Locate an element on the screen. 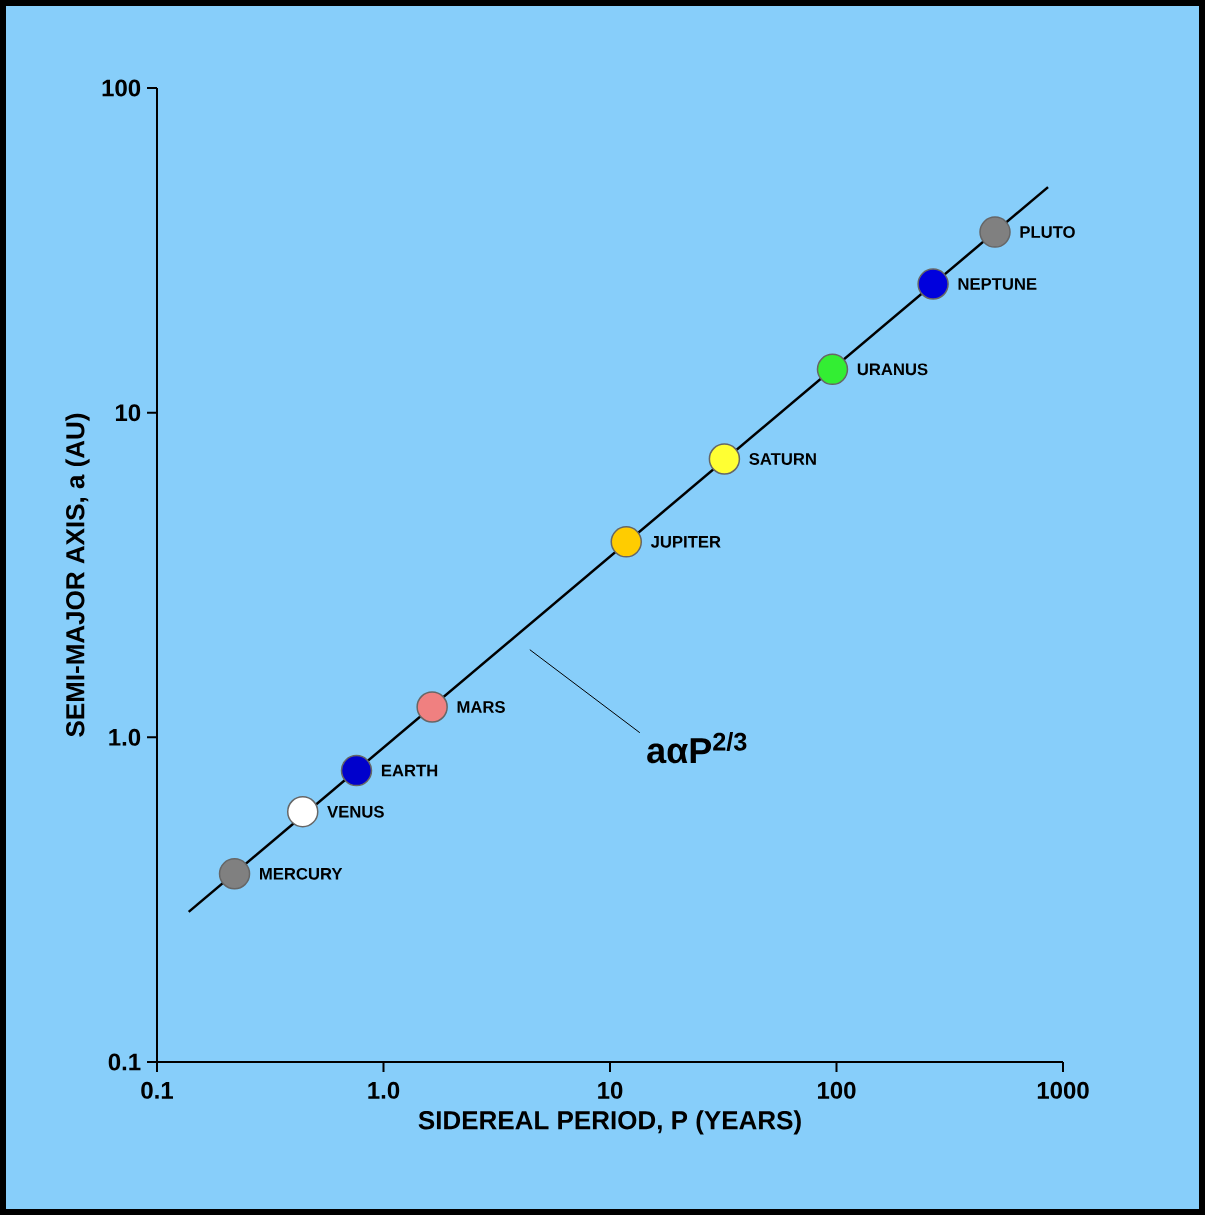  y-tick-label: 10 is located at coordinates (128, 413).